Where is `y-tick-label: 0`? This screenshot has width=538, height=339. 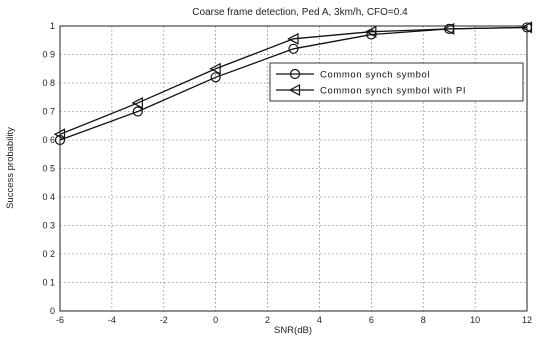
y-tick-label: 0 is located at coordinates (52, 311).